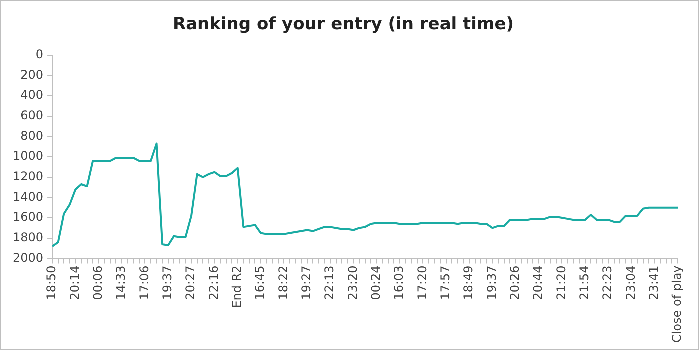 Image resolution: width=699 pixels, height=350 pixels. I want to click on x-tick-label: 21:54, so click(584, 283).